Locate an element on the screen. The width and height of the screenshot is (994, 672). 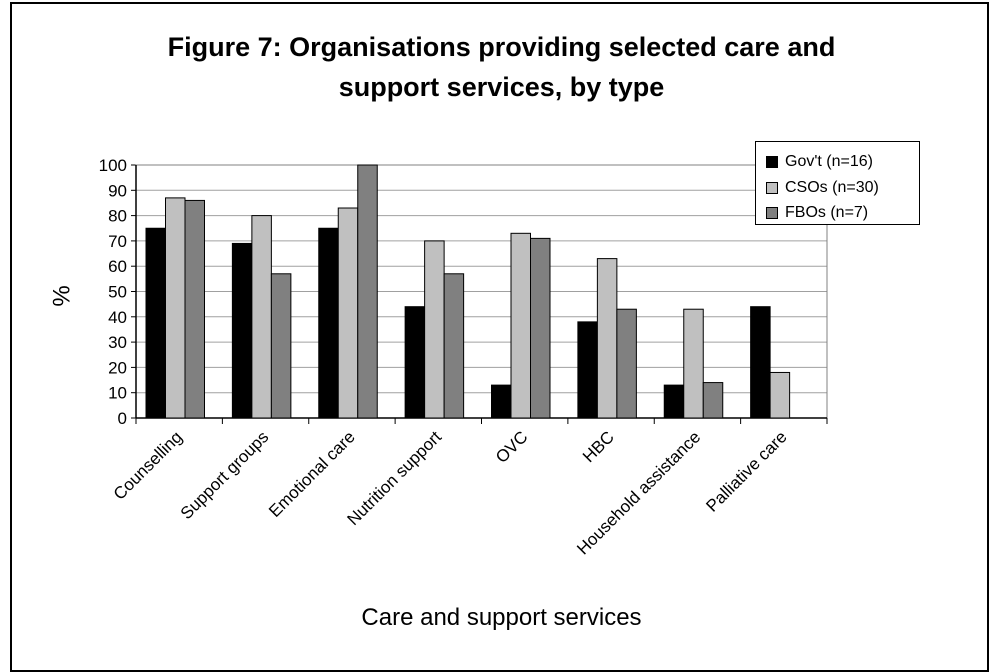
legend-swatch-govt is located at coordinates (772, 162).